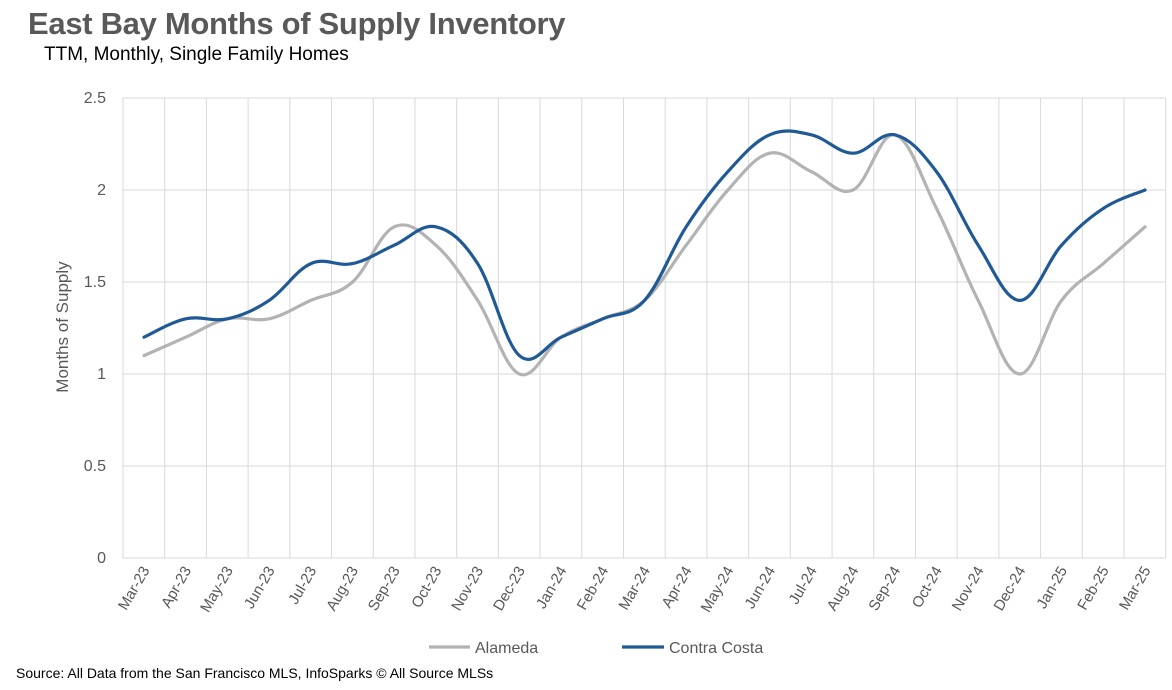 Image resolution: width=1172 pixels, height=690 pixels. I want to click on y-tick-label: 0, so click(101, 558).